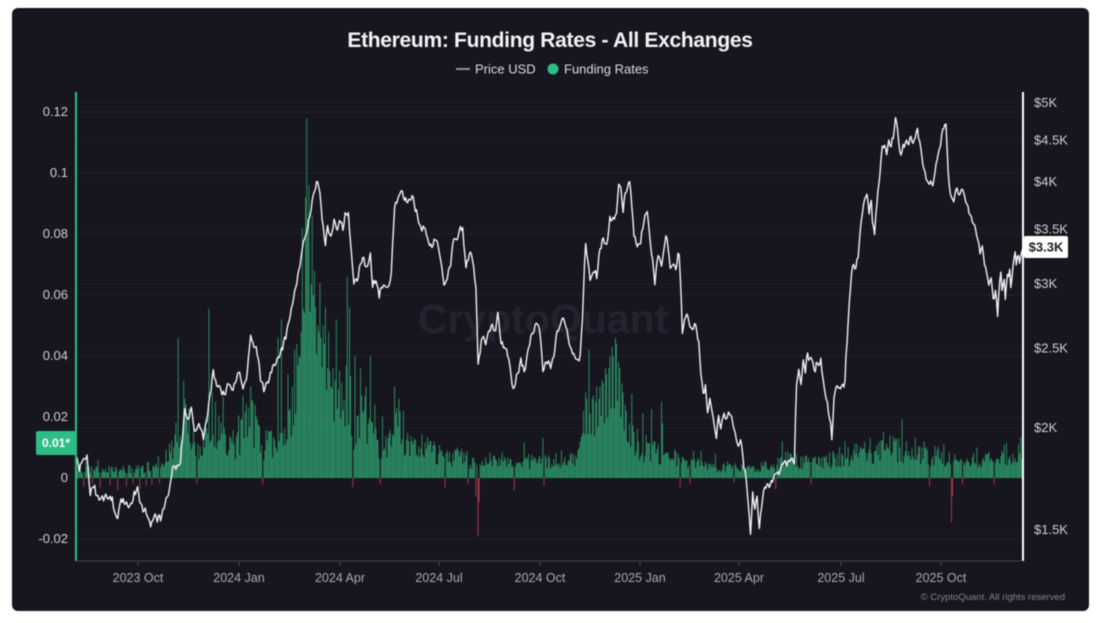 Image resolution: width=1099 pixels, height=623 pixels. Describe the element at coordinates (55, 416) in the screenshot. I see `svg-text: 0.02` at that location.